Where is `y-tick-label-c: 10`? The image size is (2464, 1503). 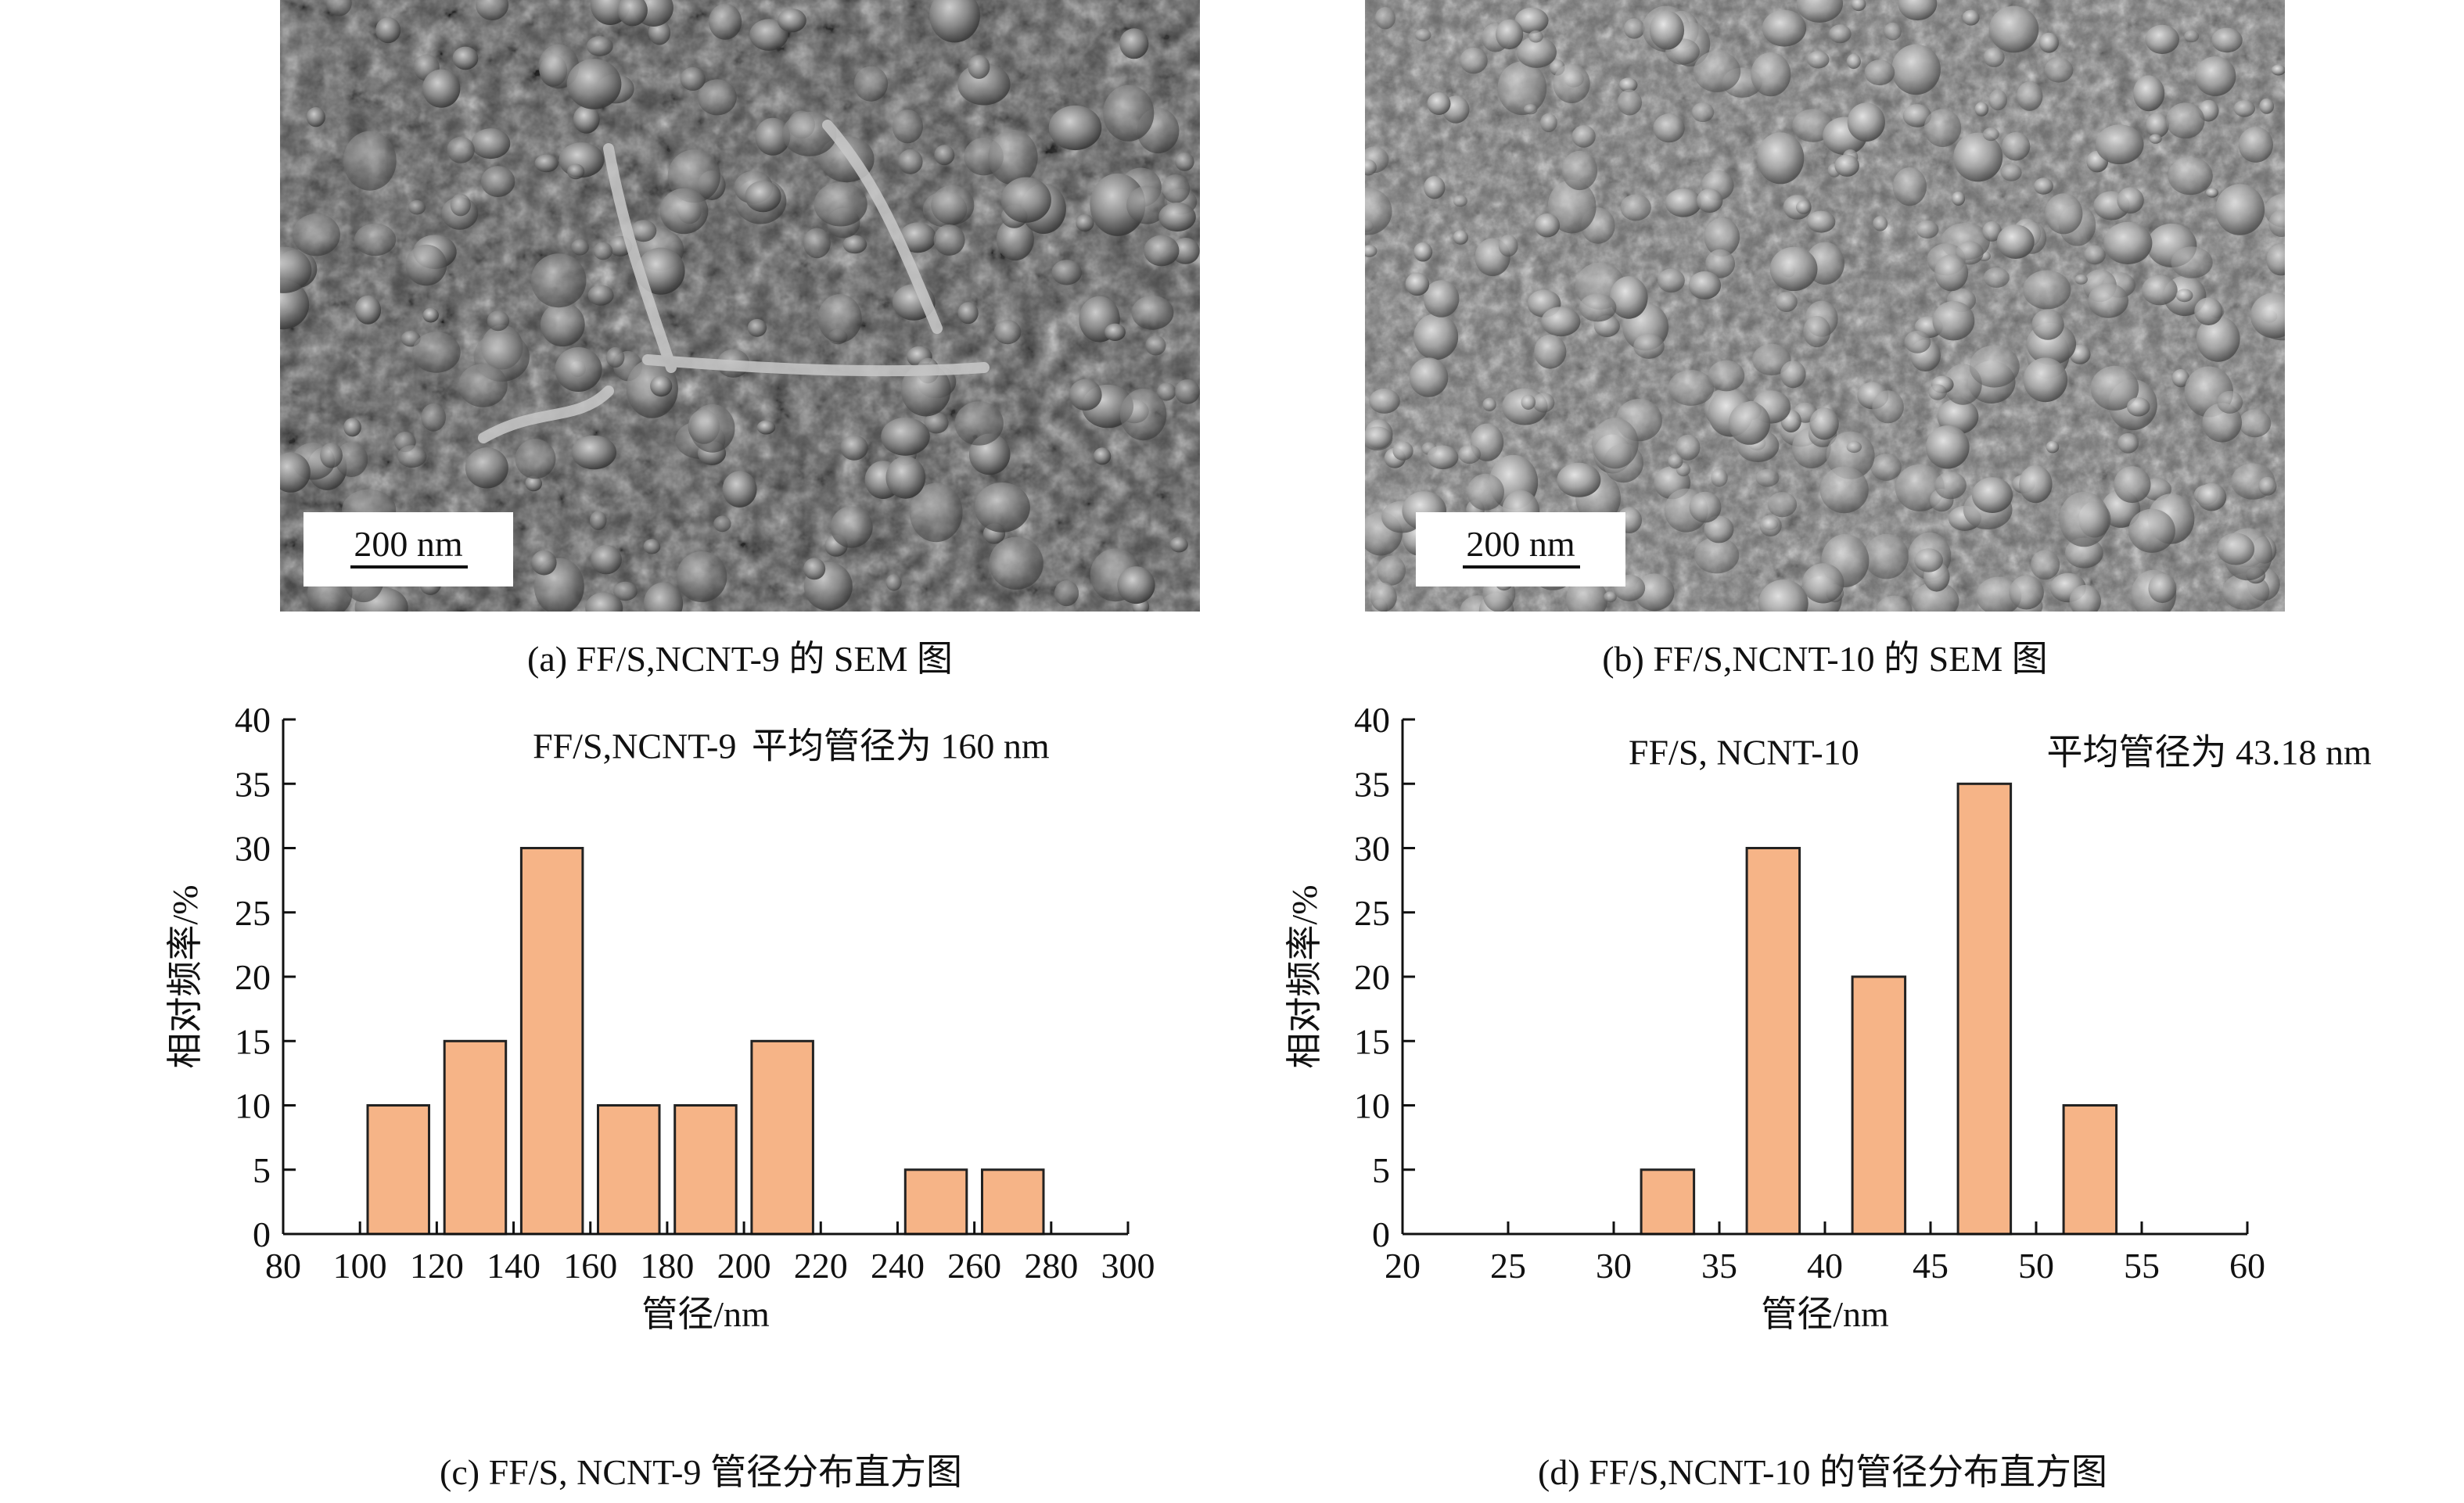
y-tick-label-c: 10 is located at coordinates (253, 1106).